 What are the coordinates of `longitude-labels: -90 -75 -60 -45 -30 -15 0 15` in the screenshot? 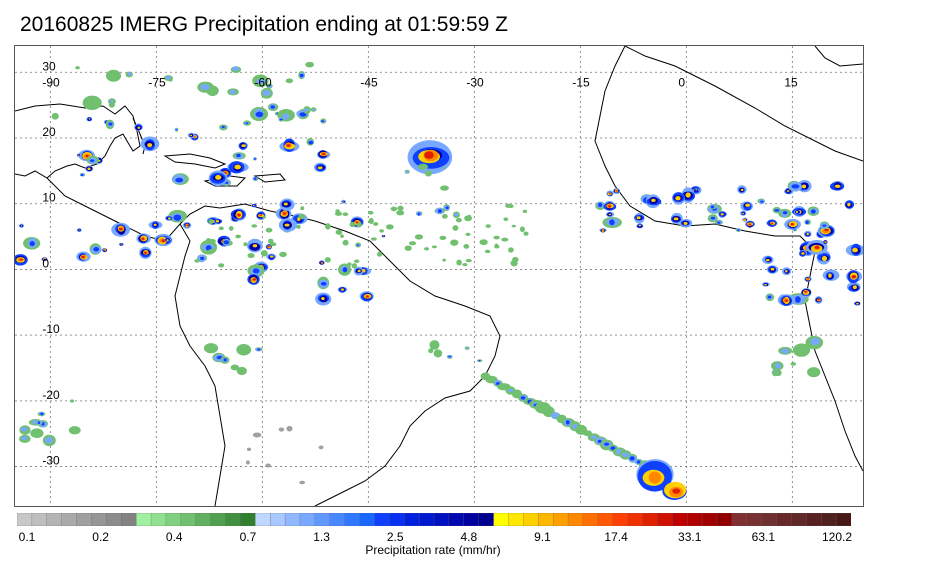 It's located at (420, 82).